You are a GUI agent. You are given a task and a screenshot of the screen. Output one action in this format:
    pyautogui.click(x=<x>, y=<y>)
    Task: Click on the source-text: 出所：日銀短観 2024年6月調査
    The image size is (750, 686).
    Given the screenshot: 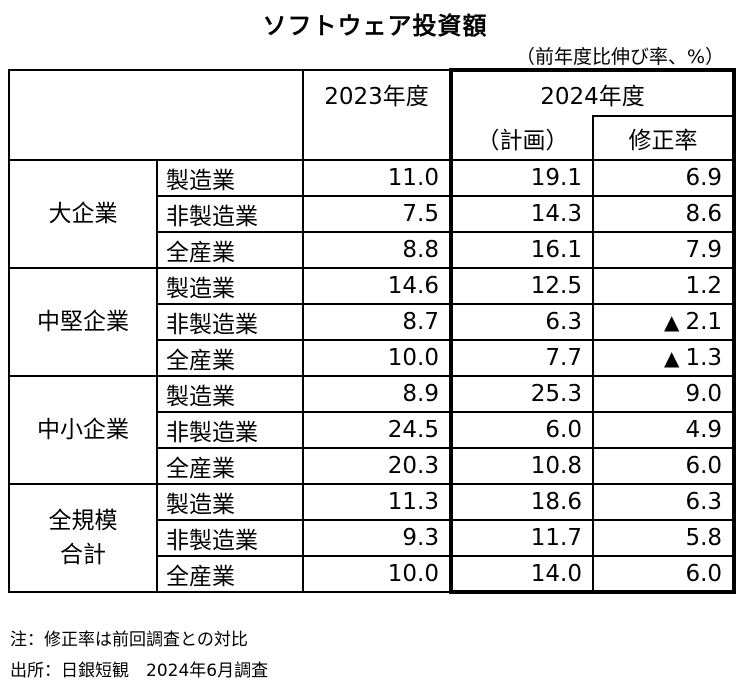 What is the action you would take?
    pyautogui.click(x=139, y=671)
    